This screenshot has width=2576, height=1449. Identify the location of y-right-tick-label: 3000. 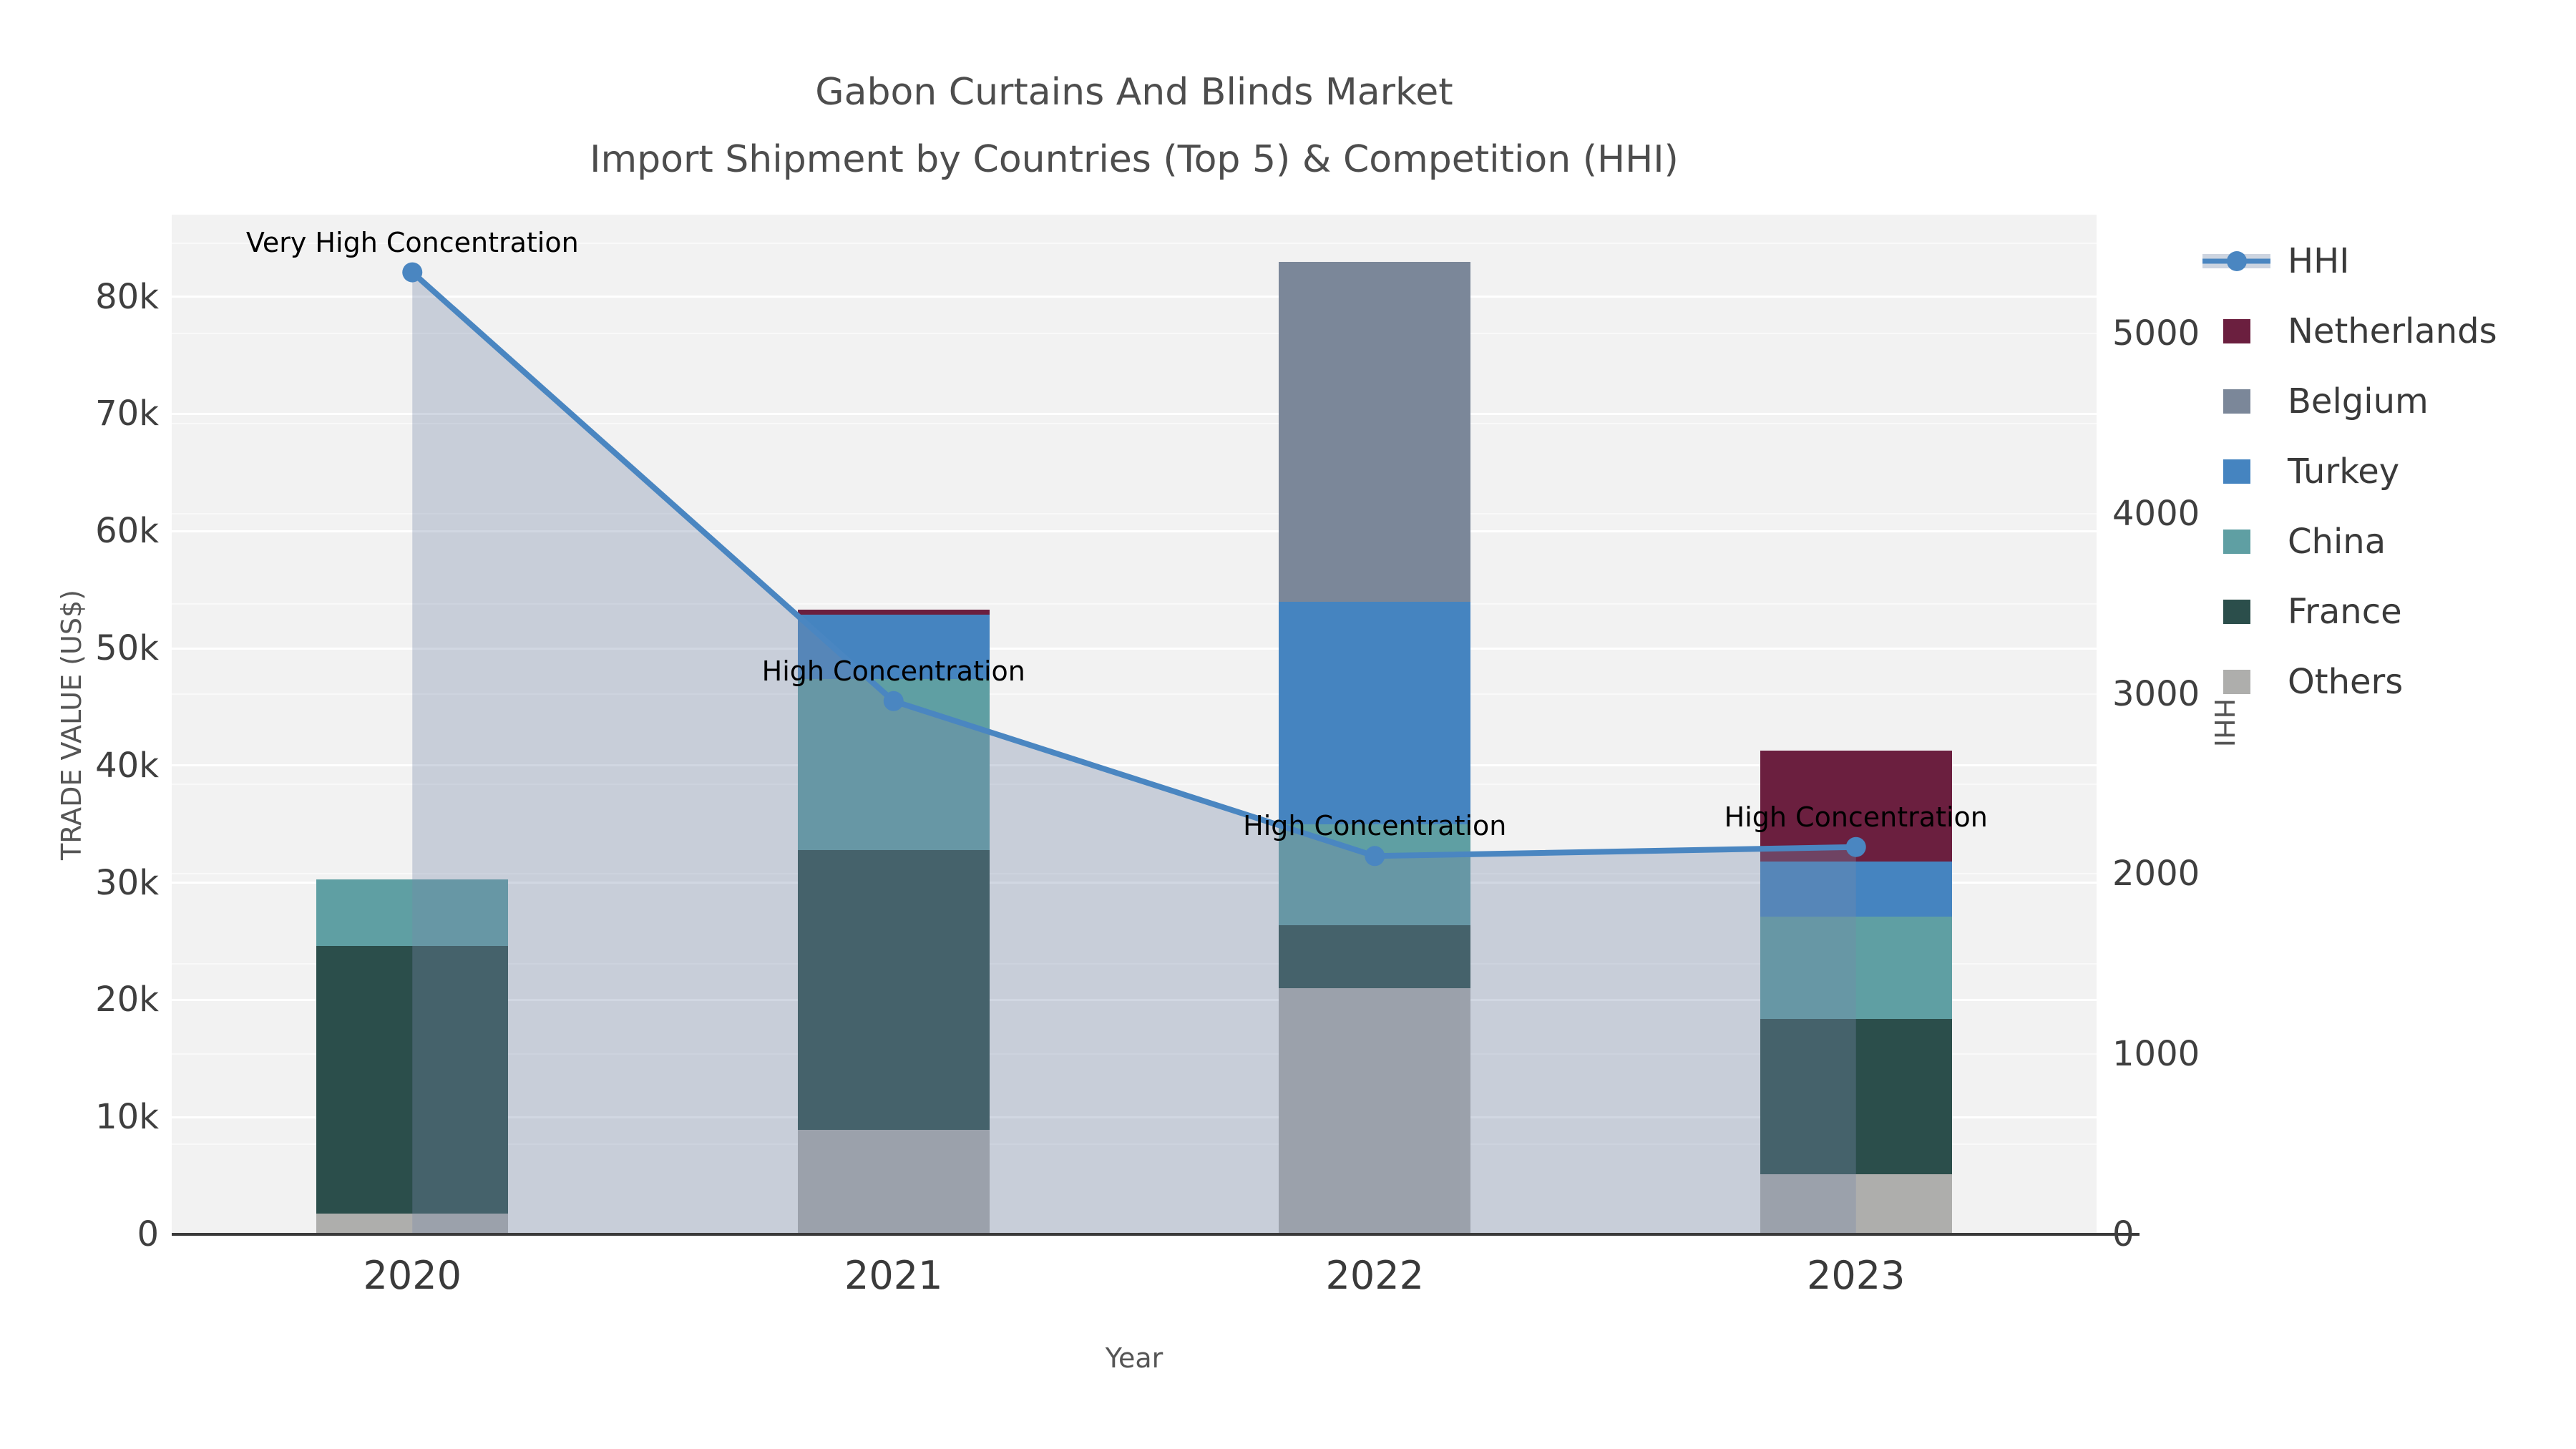
(2156, 693).